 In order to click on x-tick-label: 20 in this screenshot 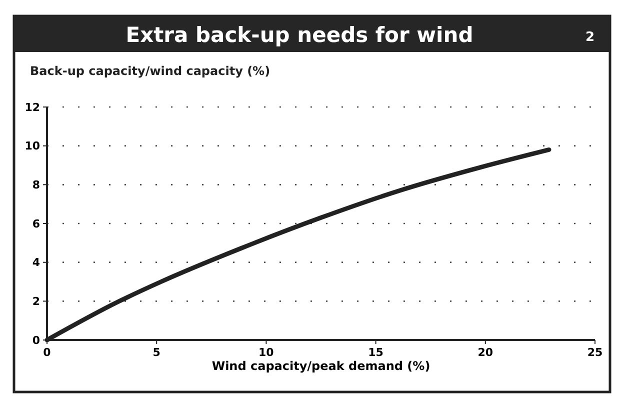, I will do `click(486, 352)`.